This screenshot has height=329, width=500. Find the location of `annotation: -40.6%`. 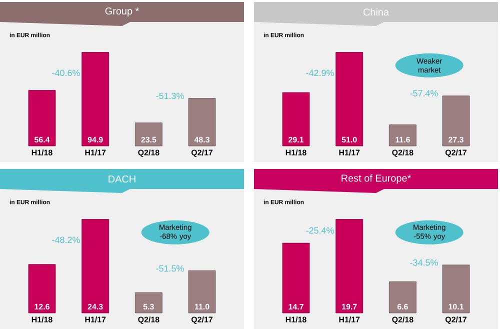

annotation: -40.6% is located at coordinates (66, 73).